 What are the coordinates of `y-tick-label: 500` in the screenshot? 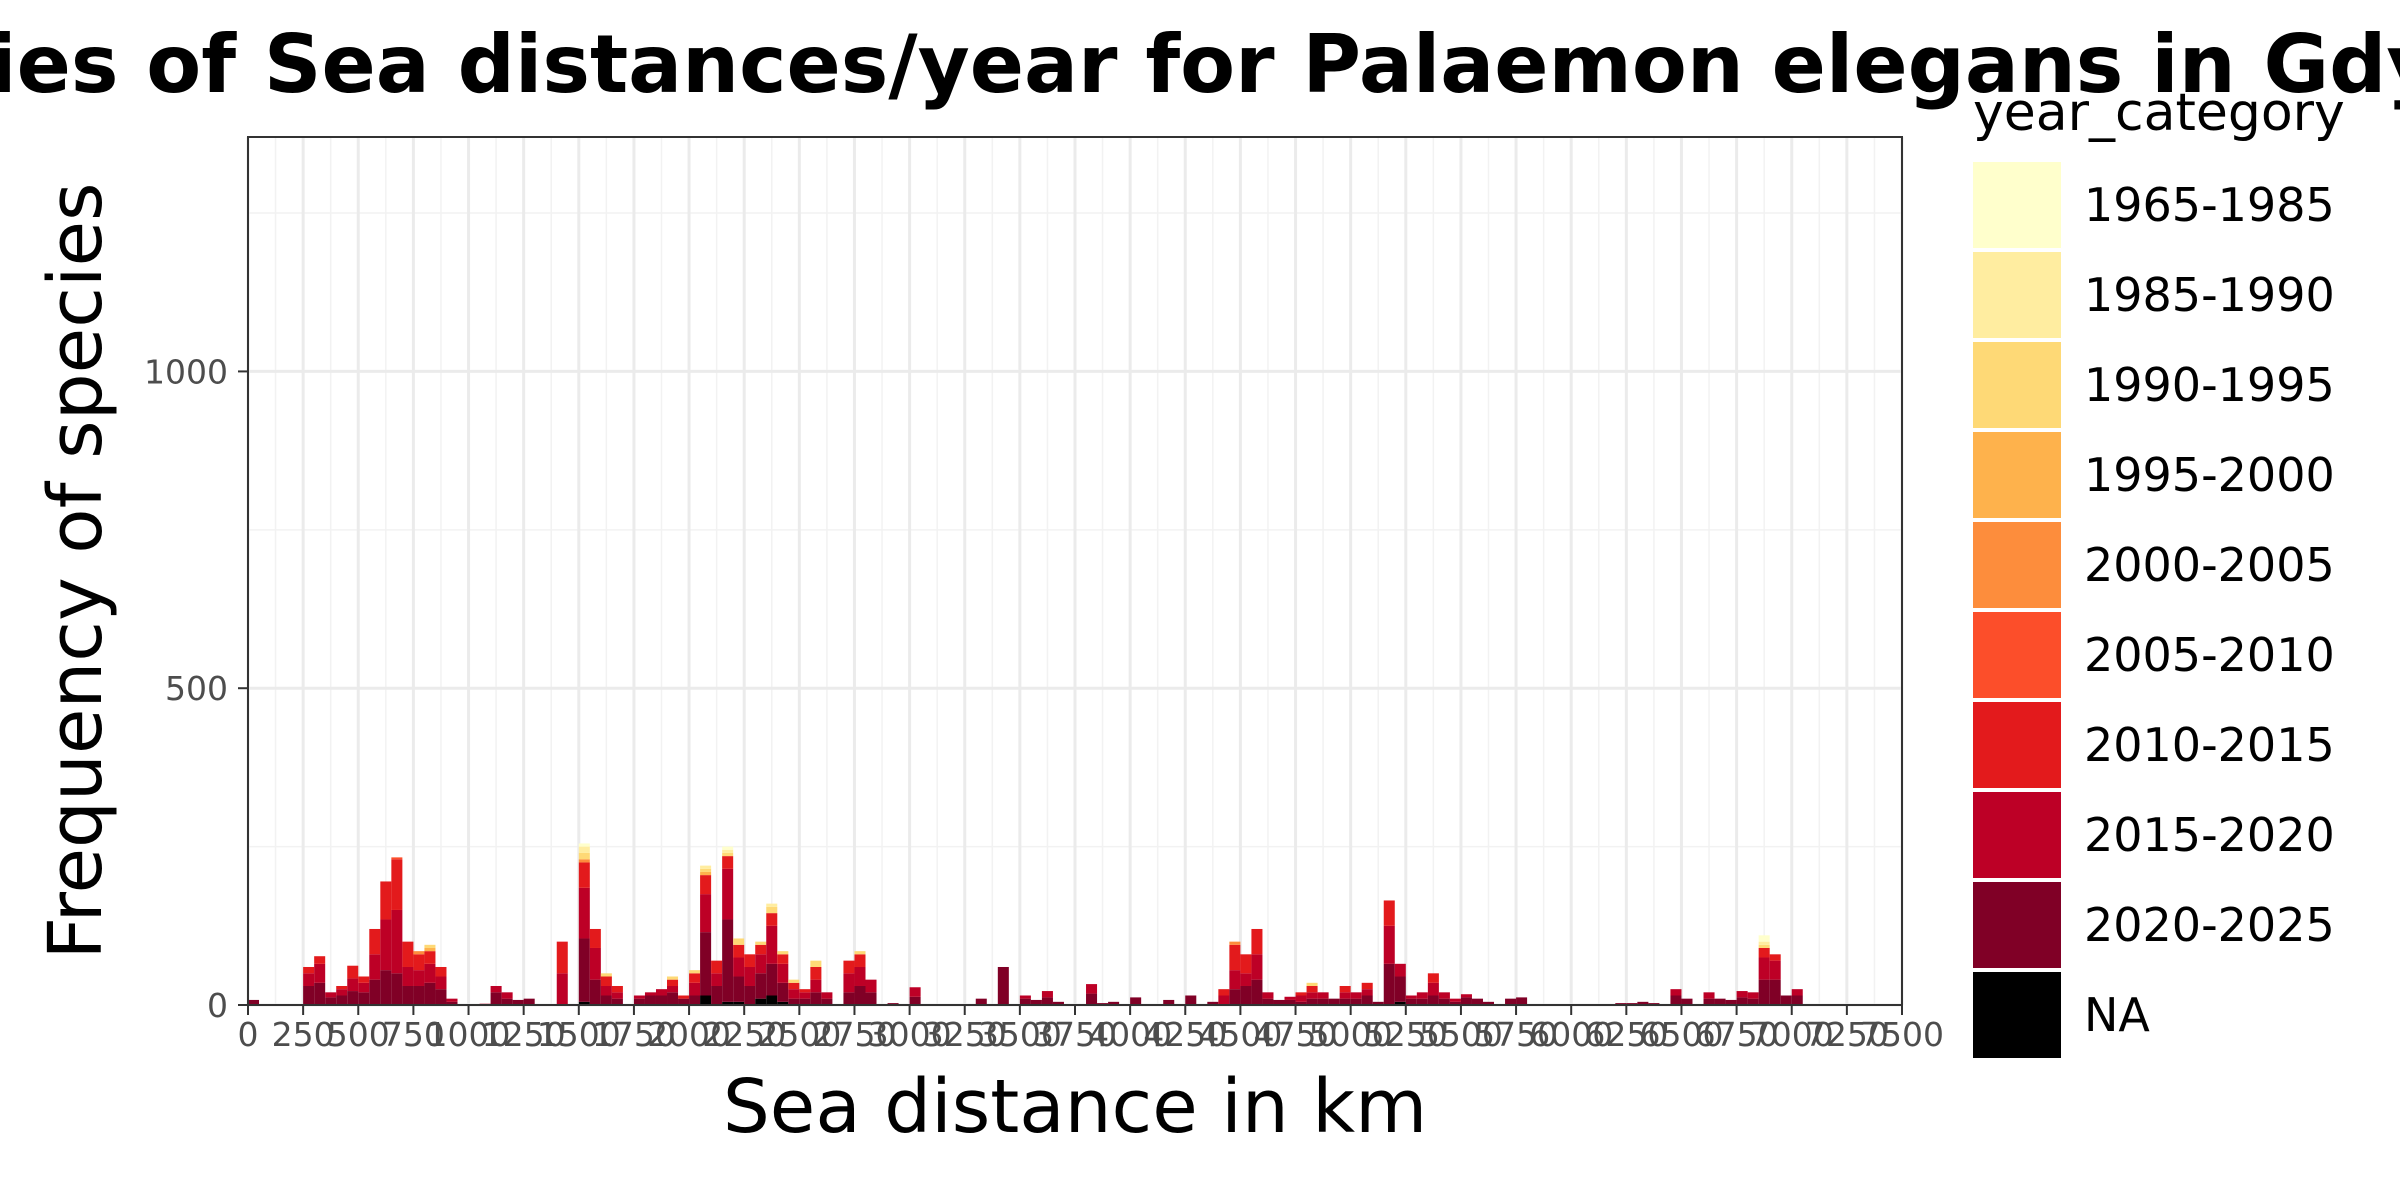 It's located at (196, 688).